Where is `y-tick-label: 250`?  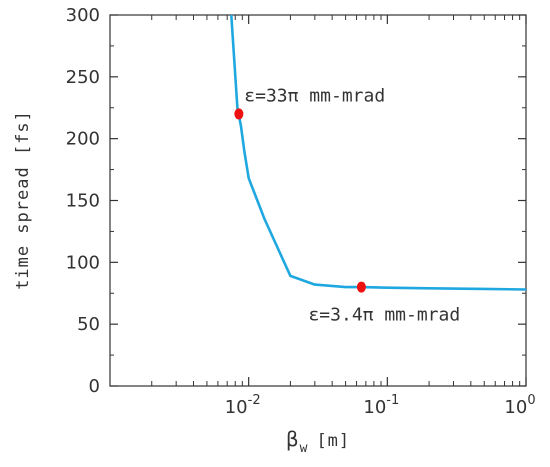 y-tick-label: 250 is located at coordinates (83, 77).